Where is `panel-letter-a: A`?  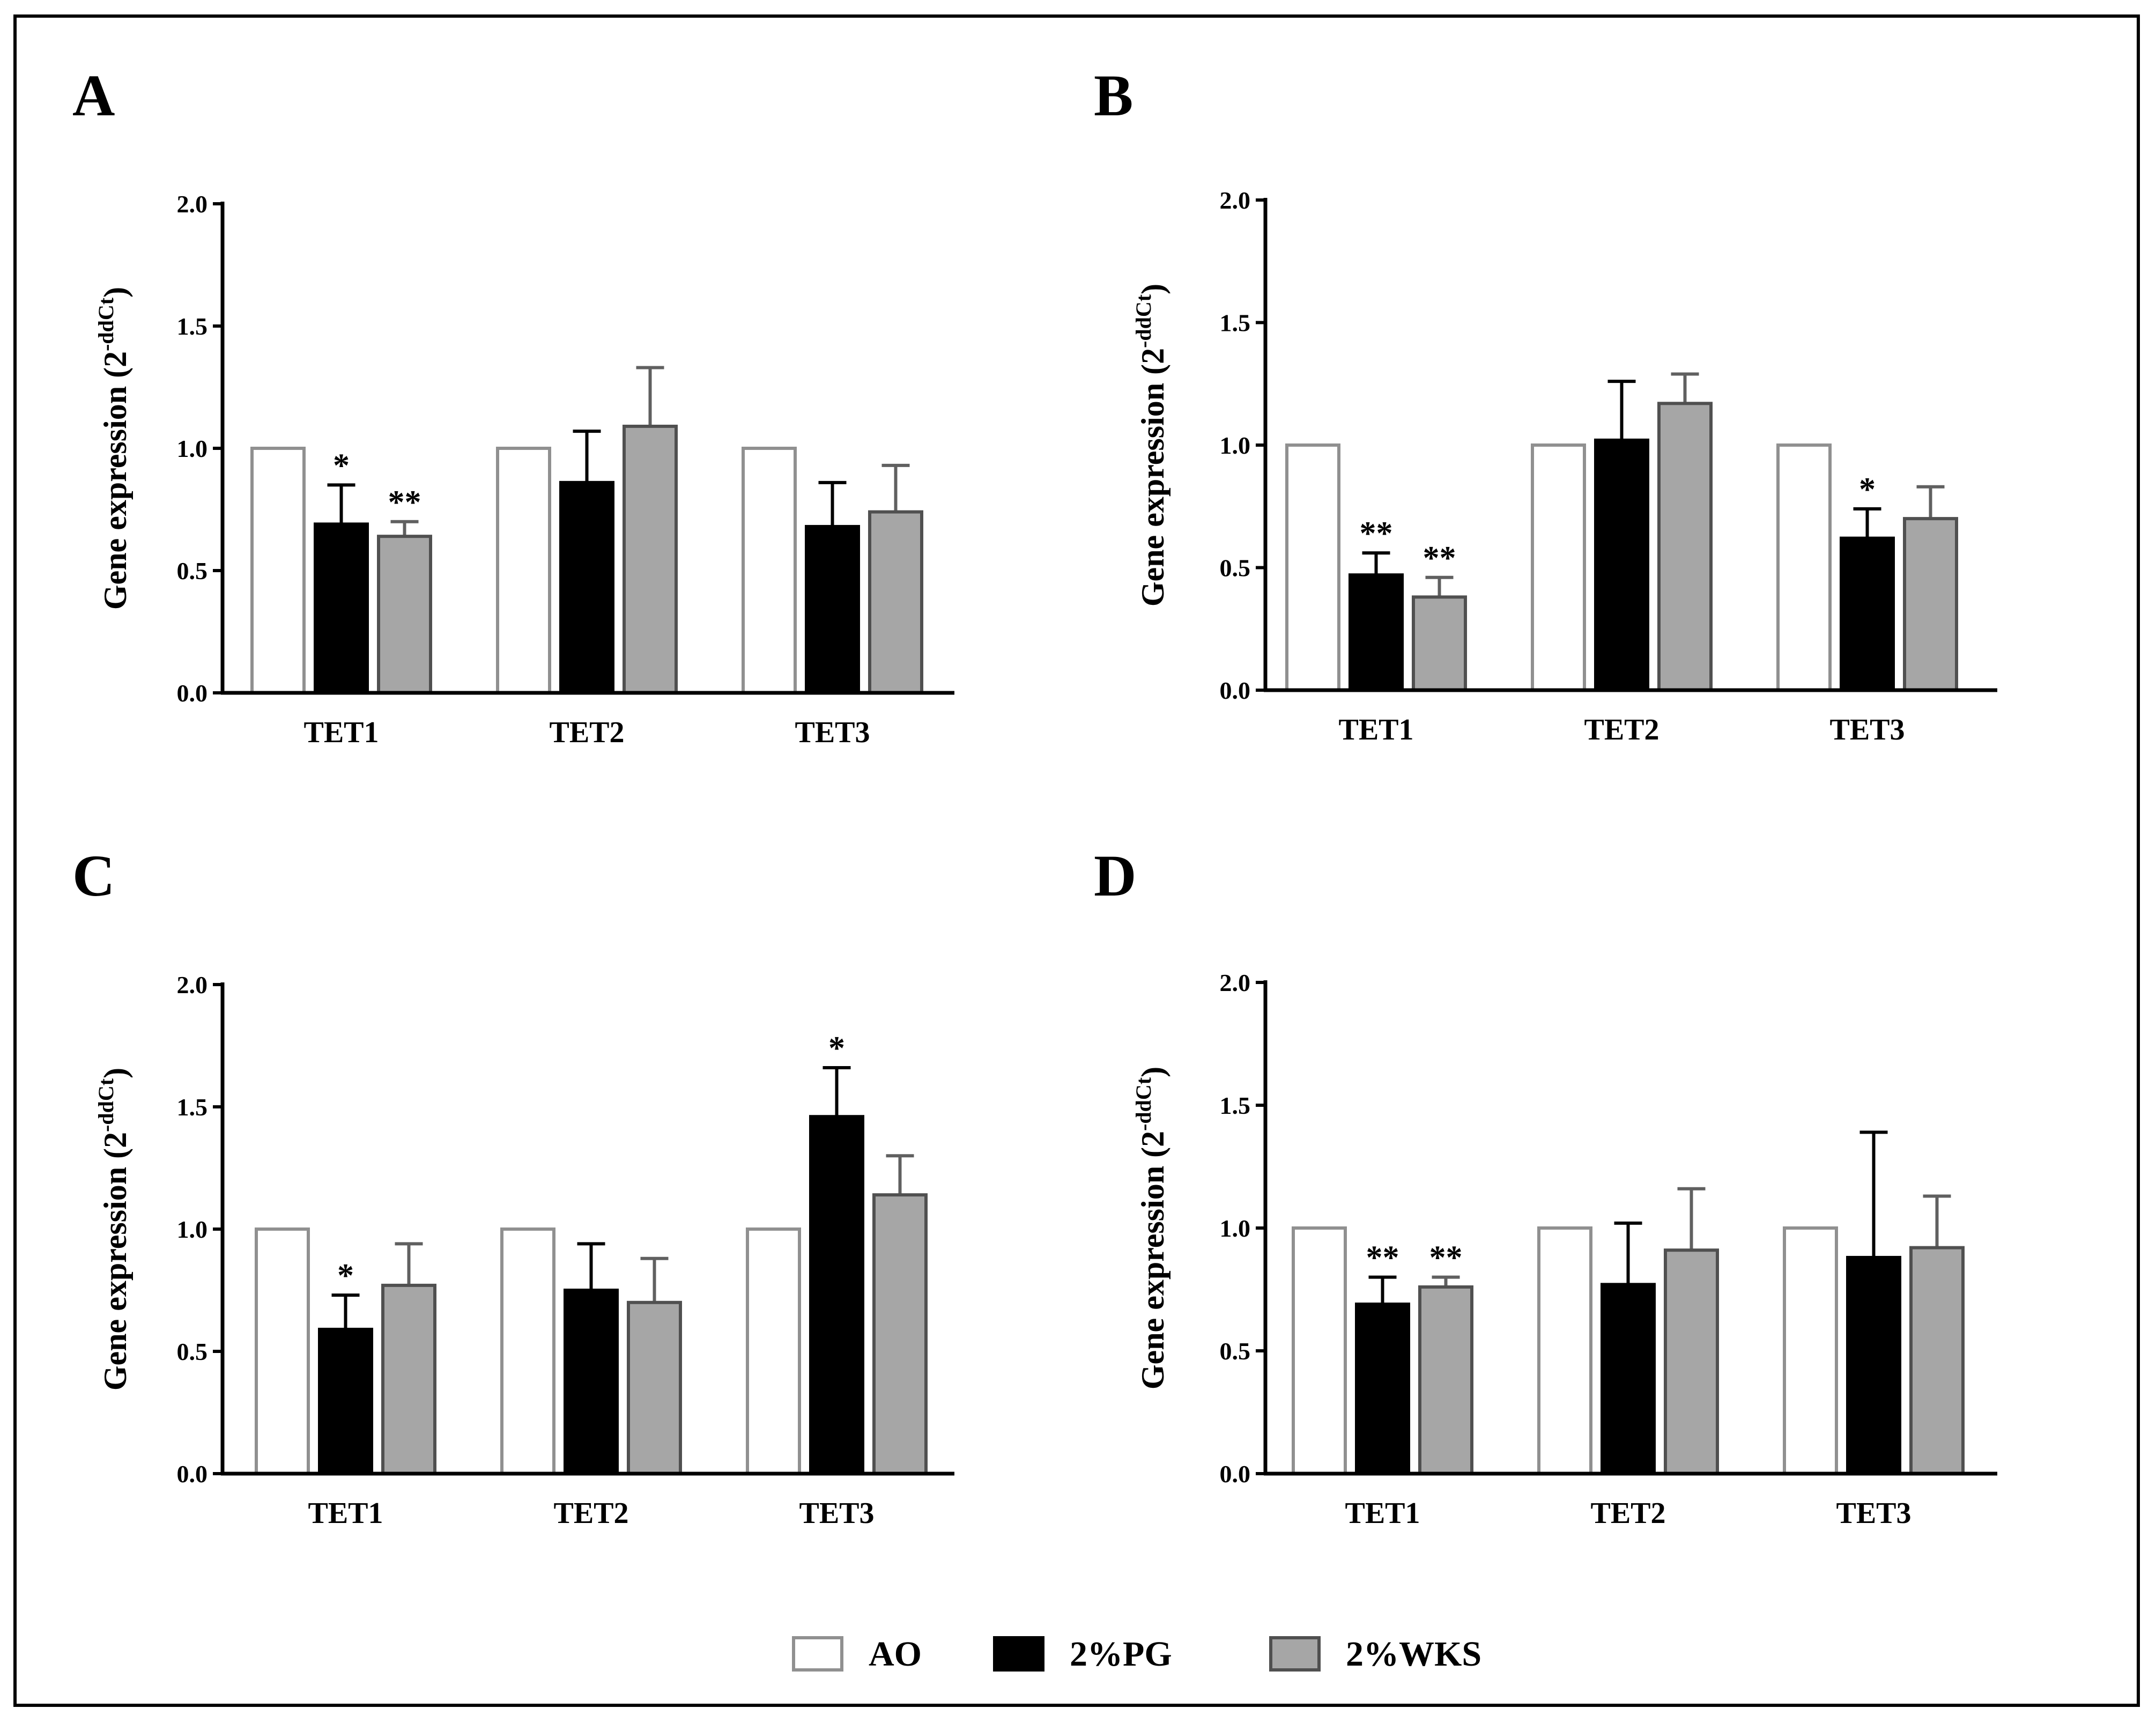 panel-letter-a: A is located at coordinates (93, 95).